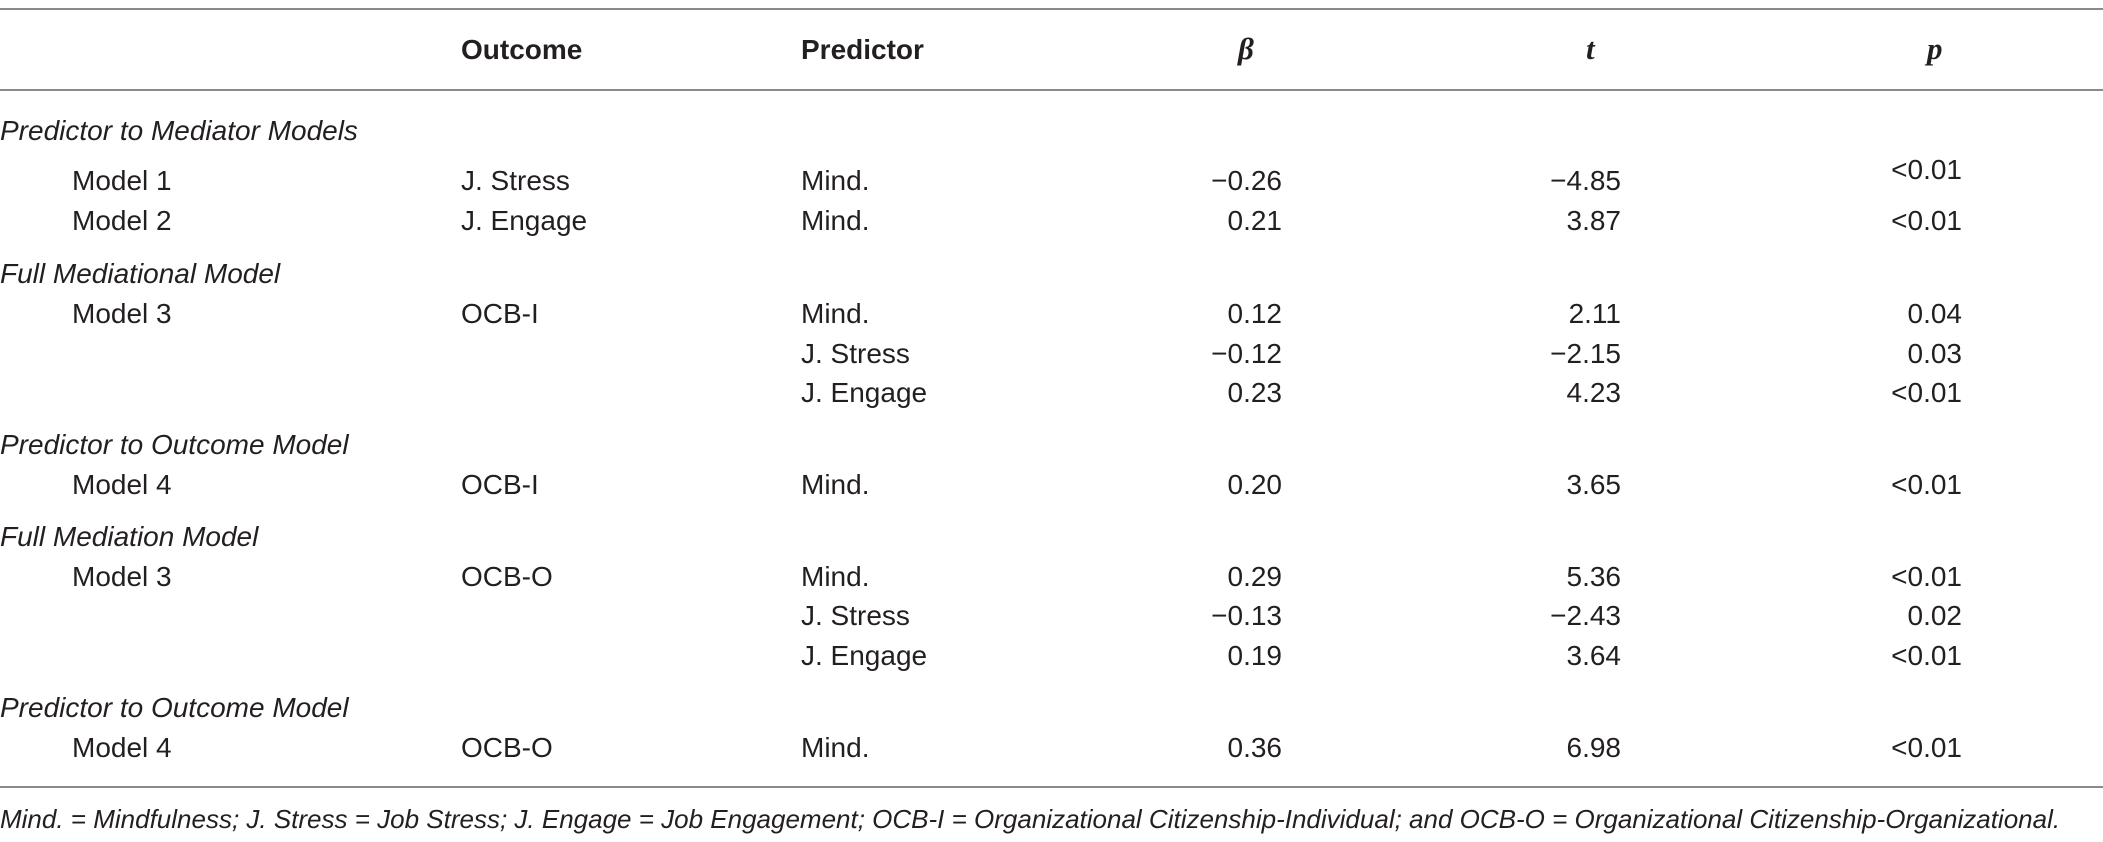  Describe the element at coordinates (122, 180) in the screenshot. I see `model-cell: Model 1` at that location.